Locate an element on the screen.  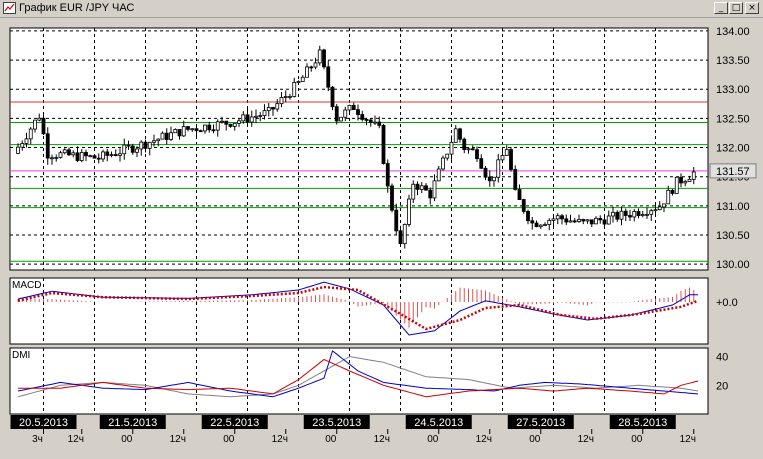
last-price-label: 131.57 is located at coordinates (733, 172).